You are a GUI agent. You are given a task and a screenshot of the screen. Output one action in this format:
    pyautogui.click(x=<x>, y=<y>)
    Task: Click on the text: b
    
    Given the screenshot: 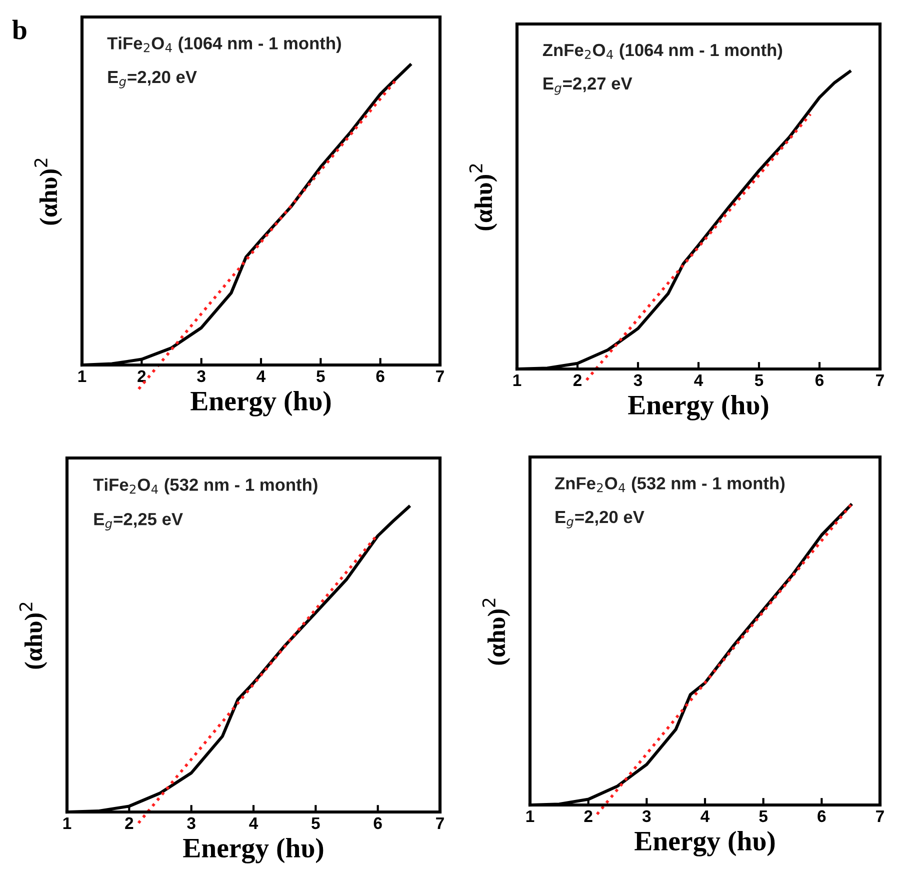 What is the action you would take?
    pyautogui.click(x=19, y=30)
    